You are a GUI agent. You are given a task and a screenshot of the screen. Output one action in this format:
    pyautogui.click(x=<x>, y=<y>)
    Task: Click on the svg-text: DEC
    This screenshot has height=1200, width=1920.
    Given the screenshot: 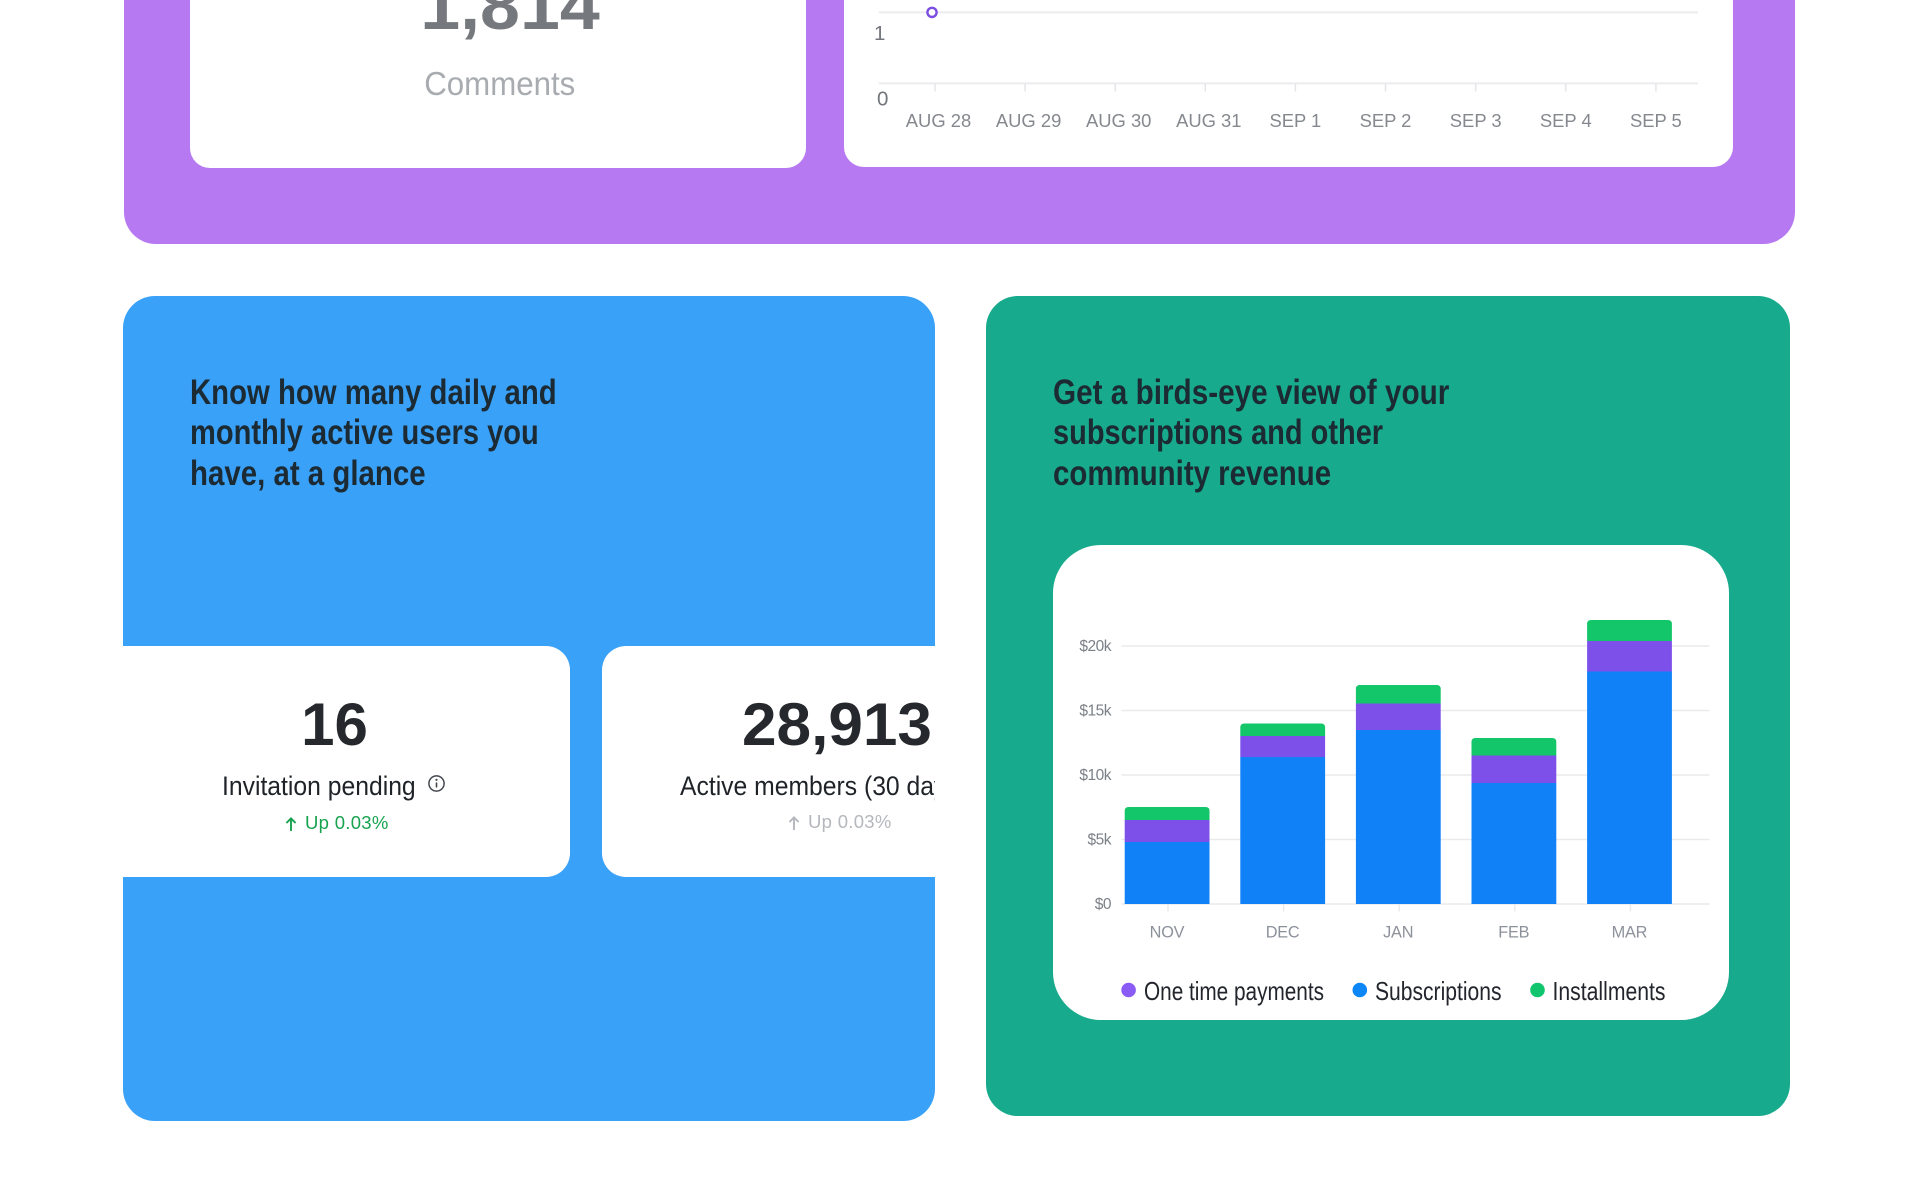 What is the action you would take?
    pyautogui.click(x=1283, y=933)
    